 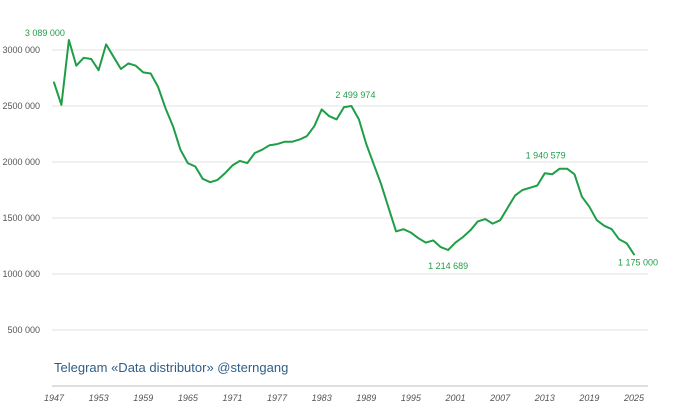 What do you see at coordinates (355, 95) in the screenshot?
I see `annotation-label: 2 499 974` at bounding box center [355, 95].